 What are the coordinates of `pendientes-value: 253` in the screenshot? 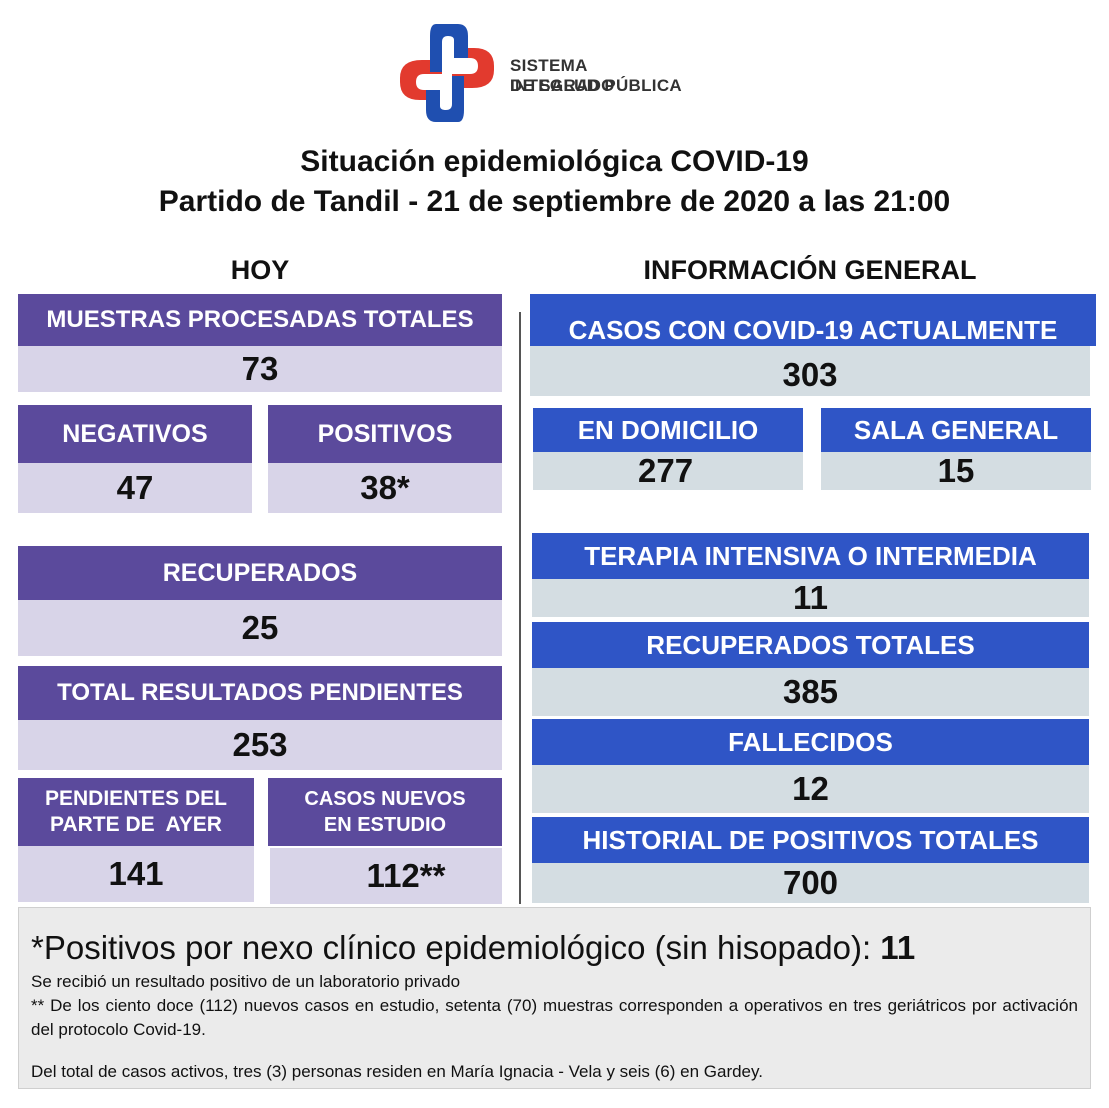 It's located at (260, 745).